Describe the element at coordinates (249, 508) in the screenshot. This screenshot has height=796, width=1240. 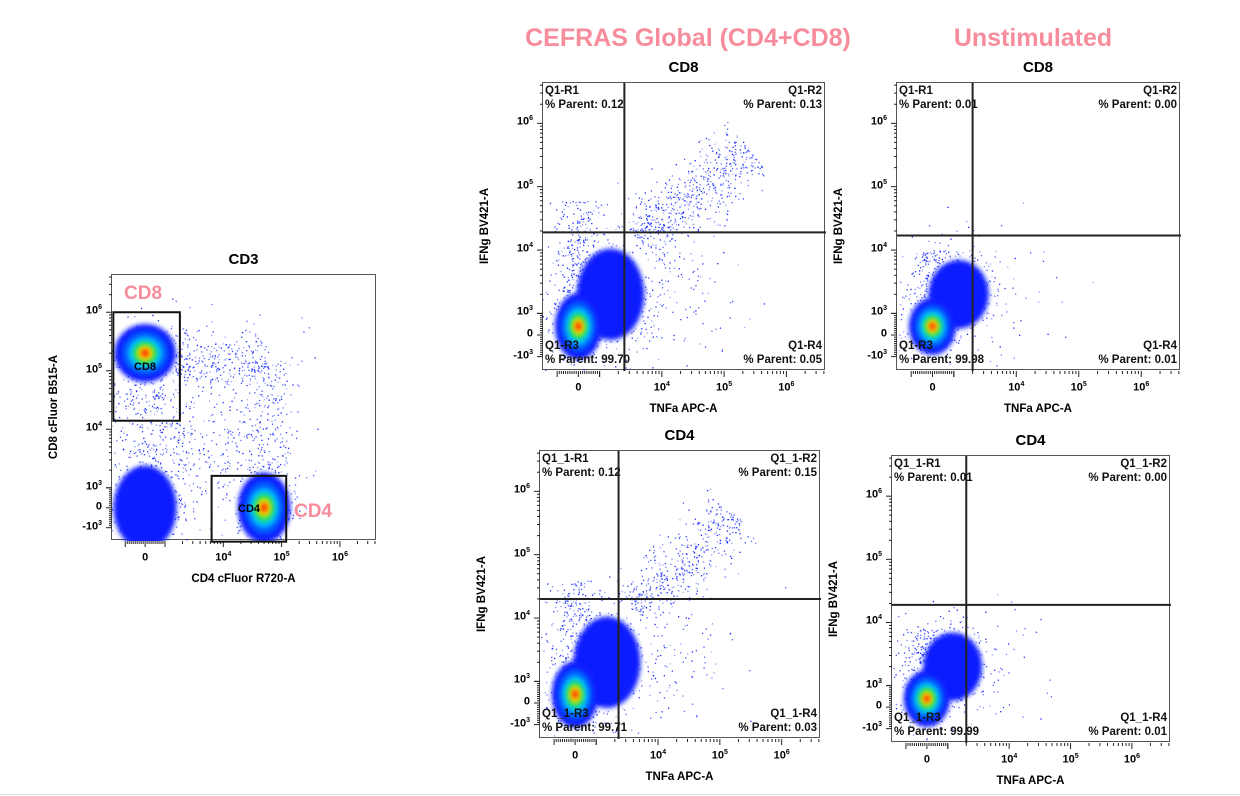
I see `gate-cd4` at that location.